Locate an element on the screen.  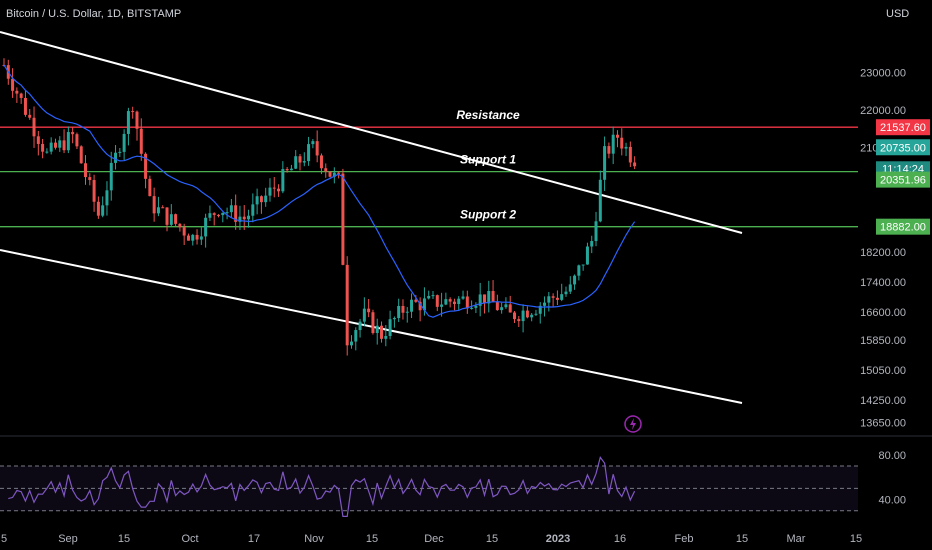
resistance-badge-bg is located at coordinates (903, 127).